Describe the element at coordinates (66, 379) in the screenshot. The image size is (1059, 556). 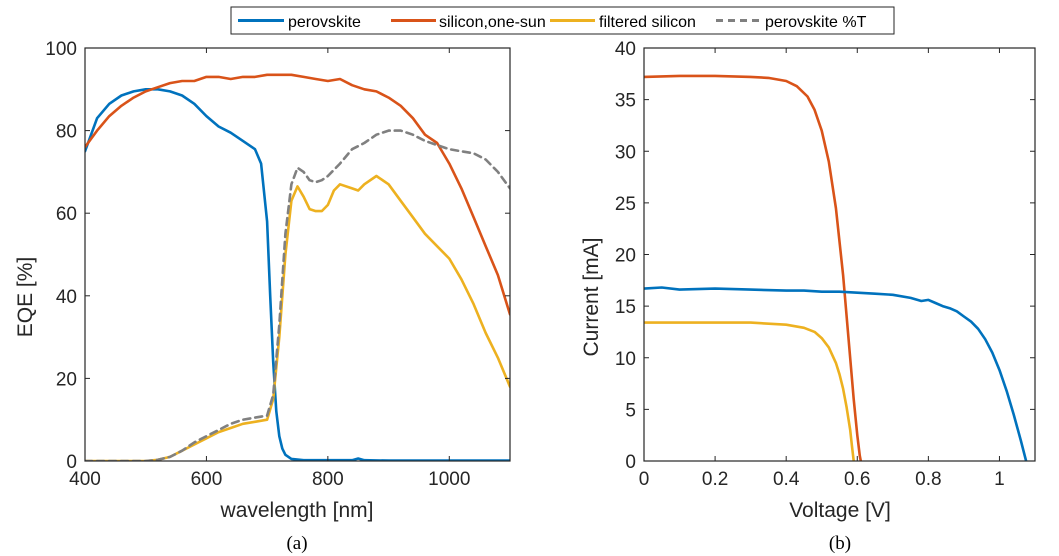
I see `plot-a-ytick-label: 20` at that location.